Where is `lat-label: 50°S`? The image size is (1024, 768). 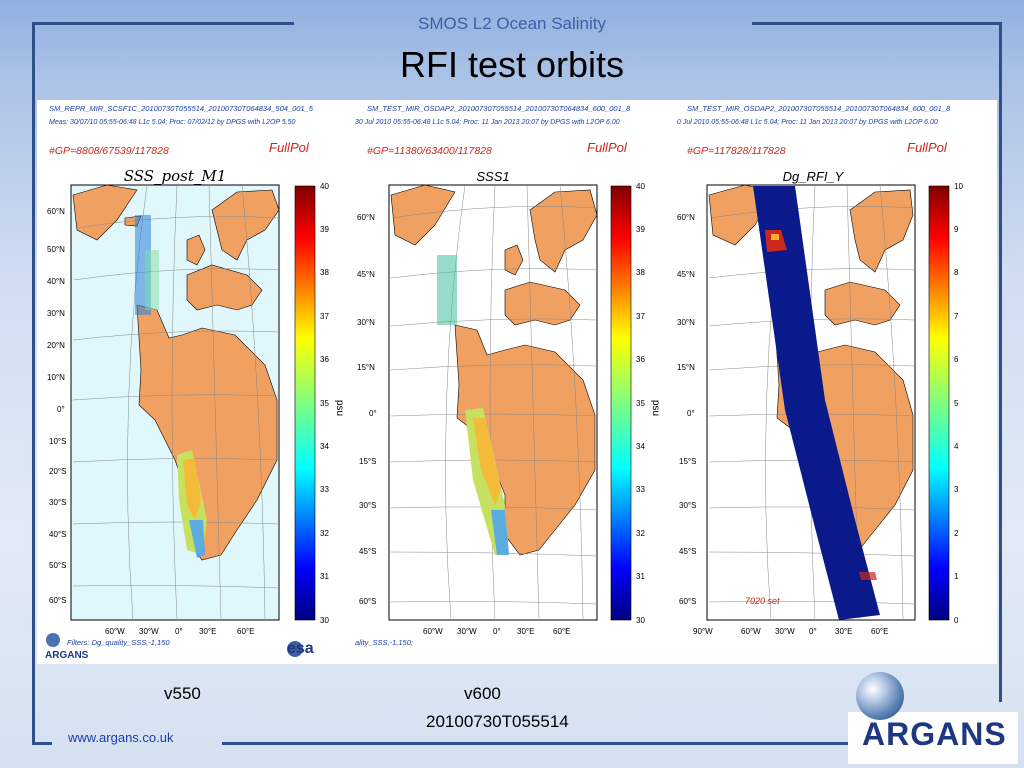 lat-label: 50°S is located at coordinates (57, 565).